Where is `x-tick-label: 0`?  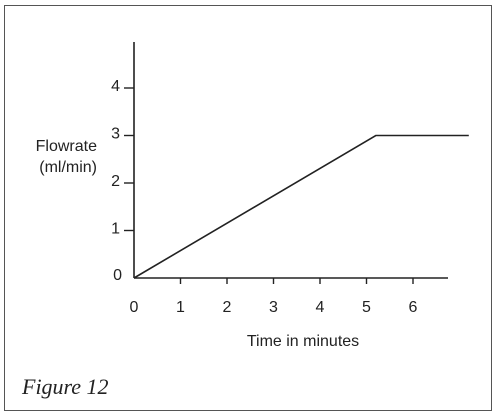 x-tick-label: 0 is located at coordinates (134, 307).